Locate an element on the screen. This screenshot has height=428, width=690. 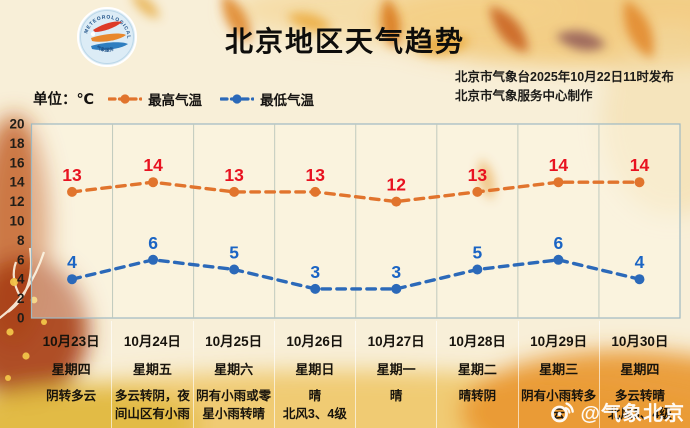
forecast-day-column: 10月26日 星期日晴 北风3、4级 is located at coordinates (314, 374).